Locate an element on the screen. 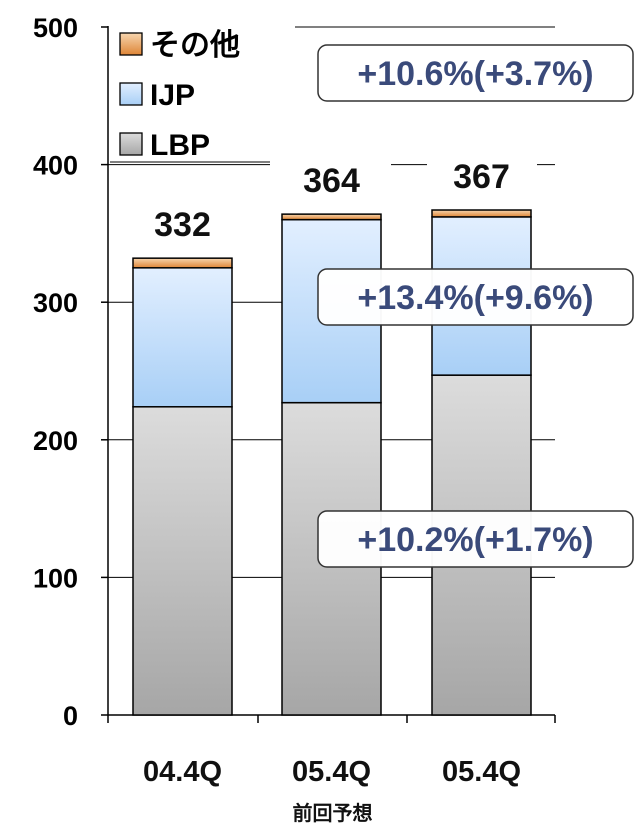  total-value-label: 332 is located at coordinates (182, 225).